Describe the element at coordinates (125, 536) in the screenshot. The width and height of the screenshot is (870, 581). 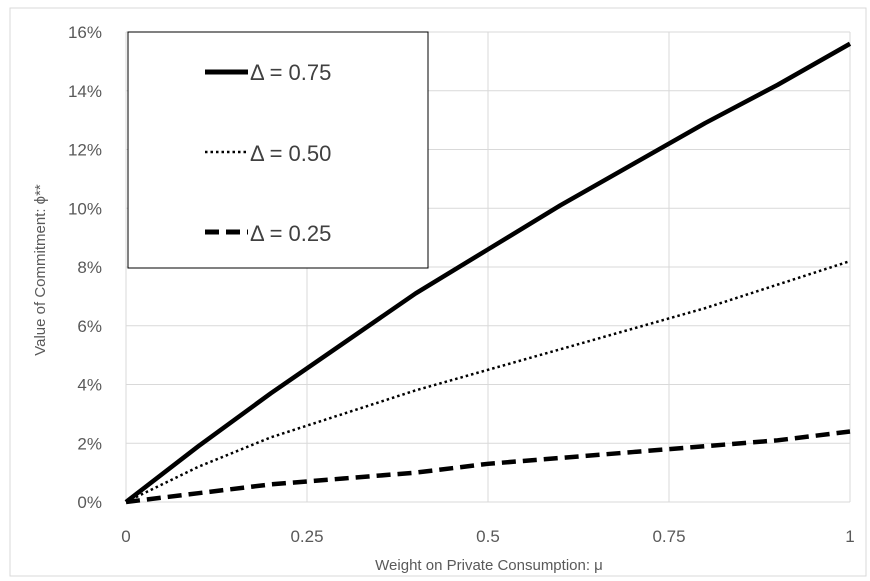
I see `x-tick-label: 0` at that location.